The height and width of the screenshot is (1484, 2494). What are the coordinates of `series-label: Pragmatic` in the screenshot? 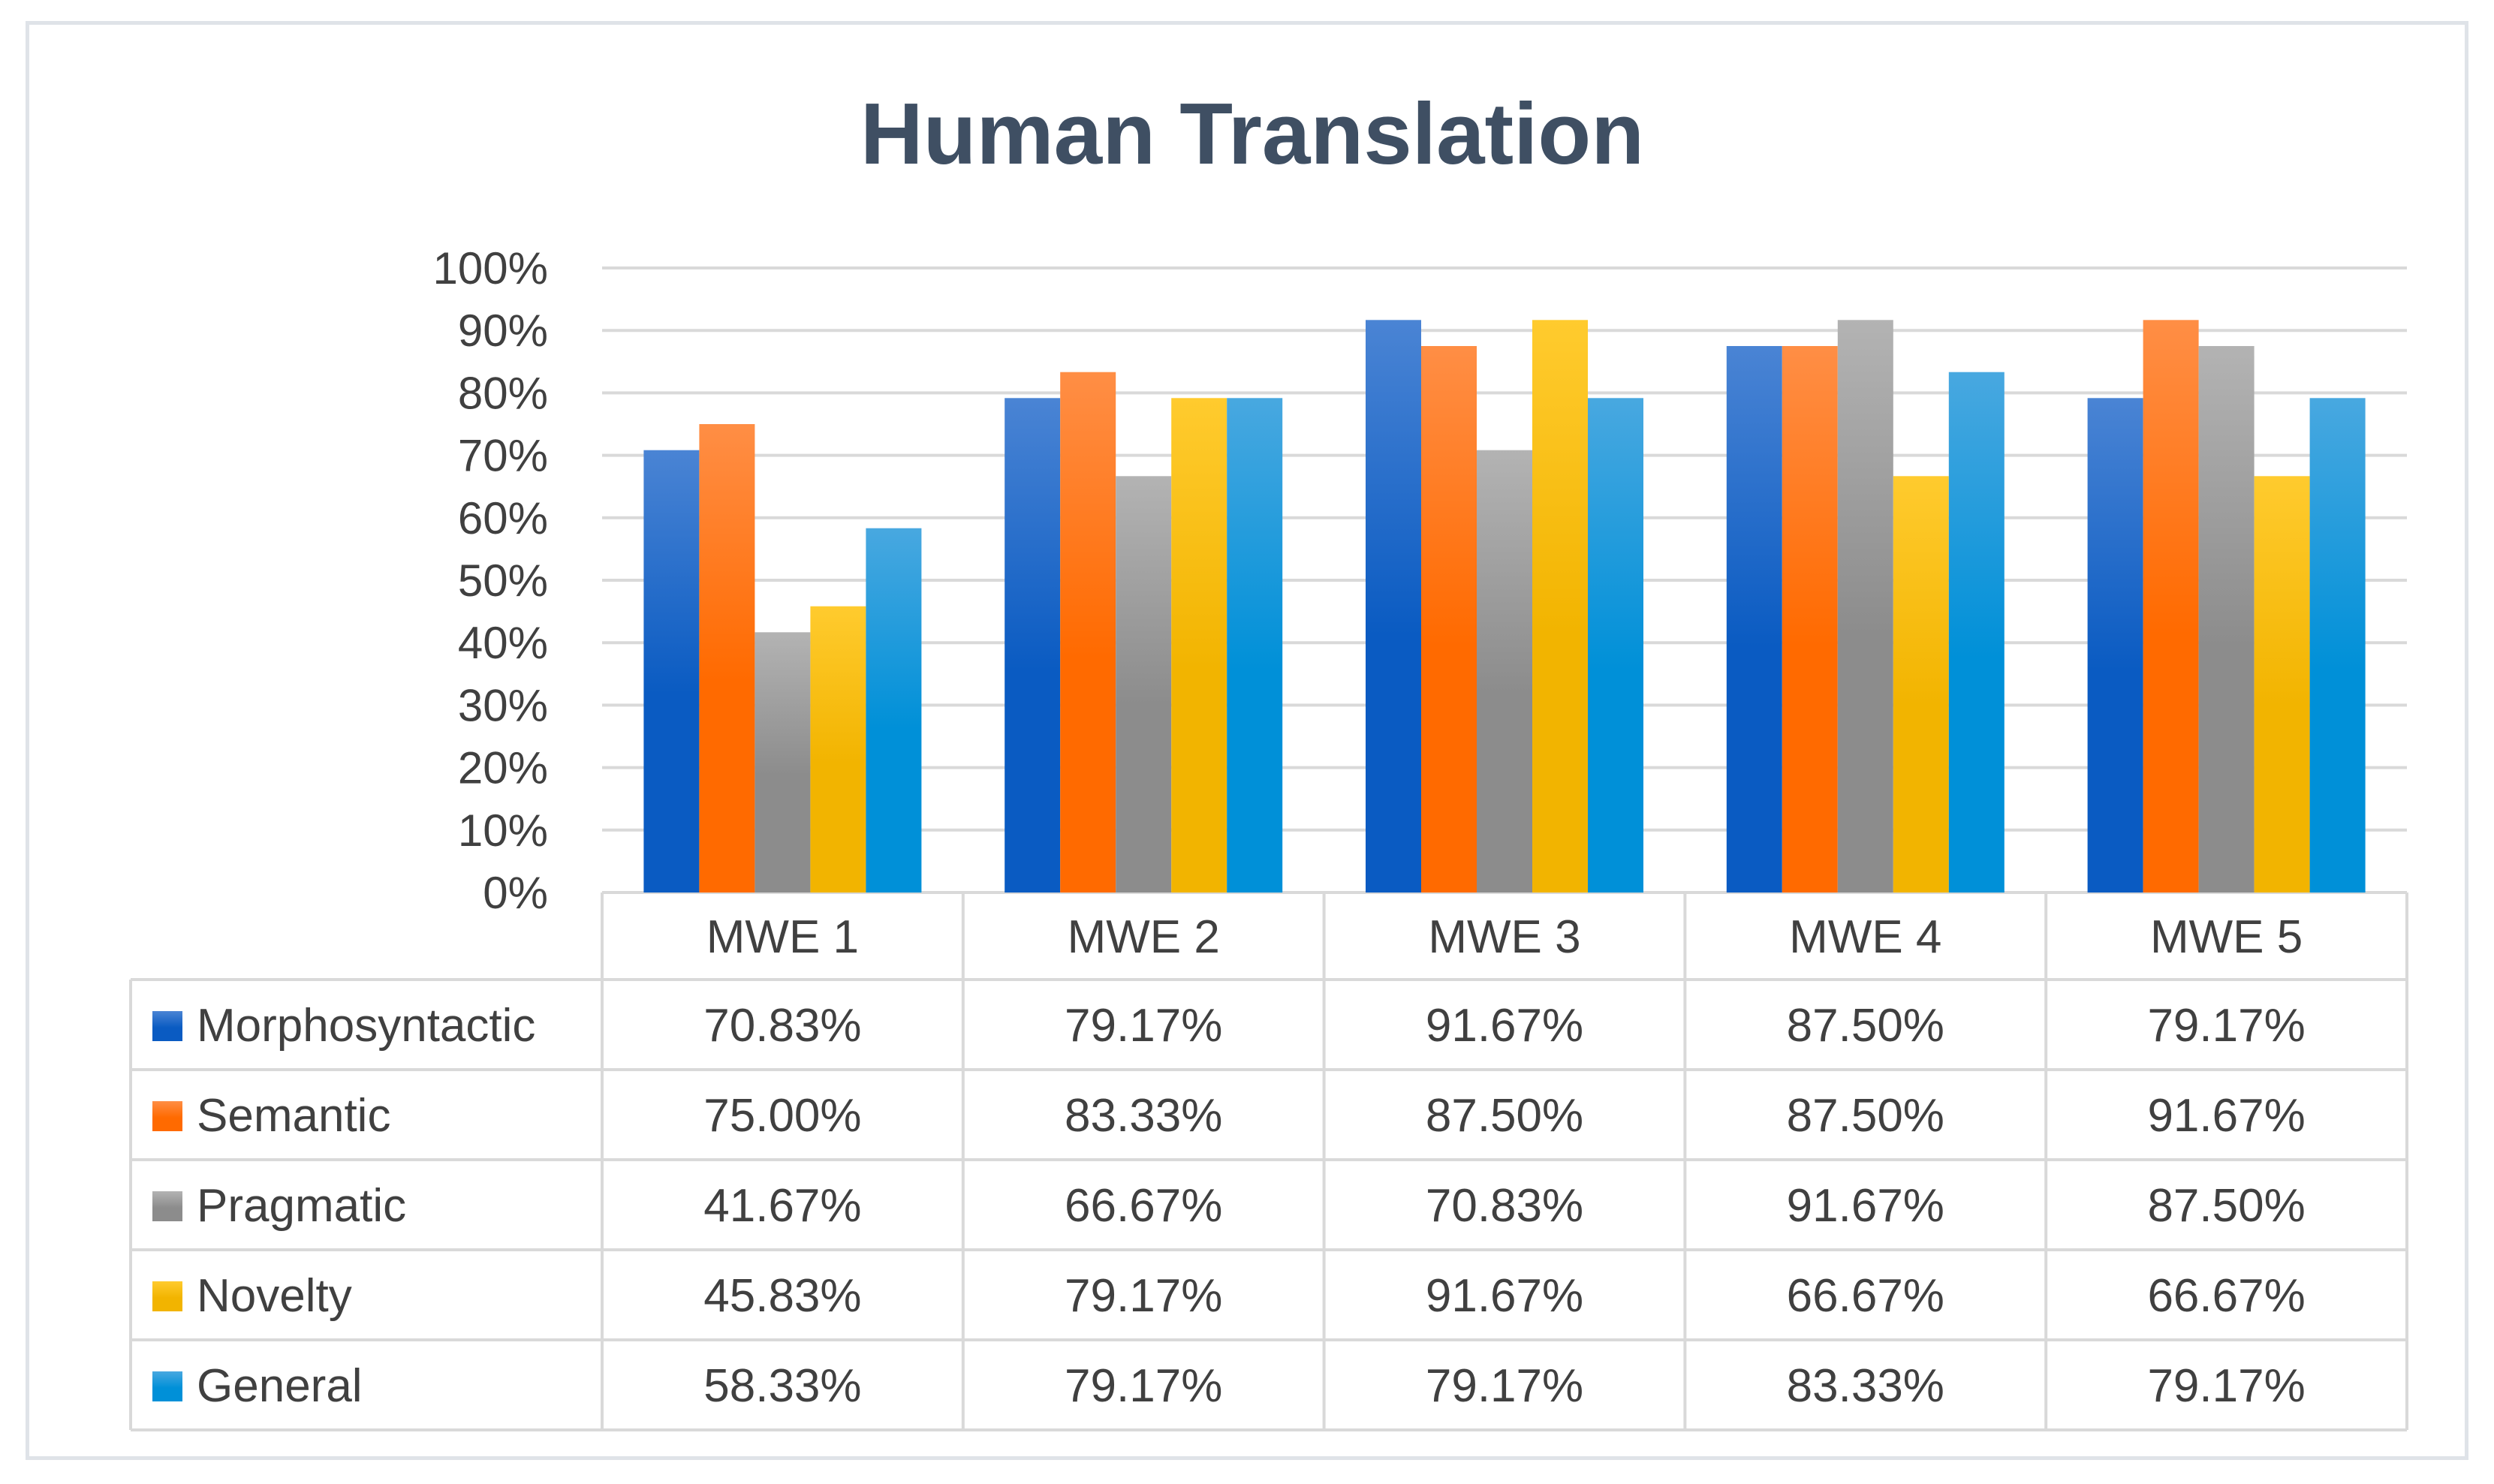 It's located at (301, 1206).